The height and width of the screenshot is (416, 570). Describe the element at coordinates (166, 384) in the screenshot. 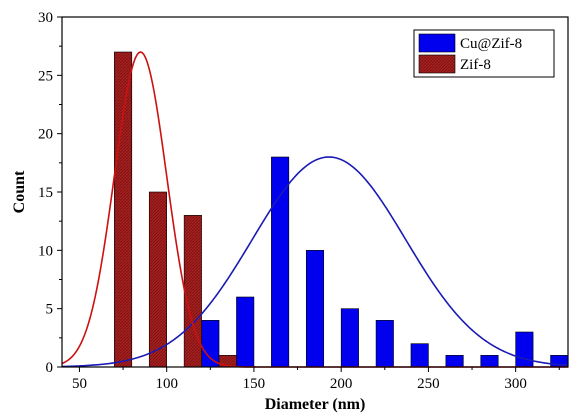

I see `x-tick-label-100: 100` at that location.